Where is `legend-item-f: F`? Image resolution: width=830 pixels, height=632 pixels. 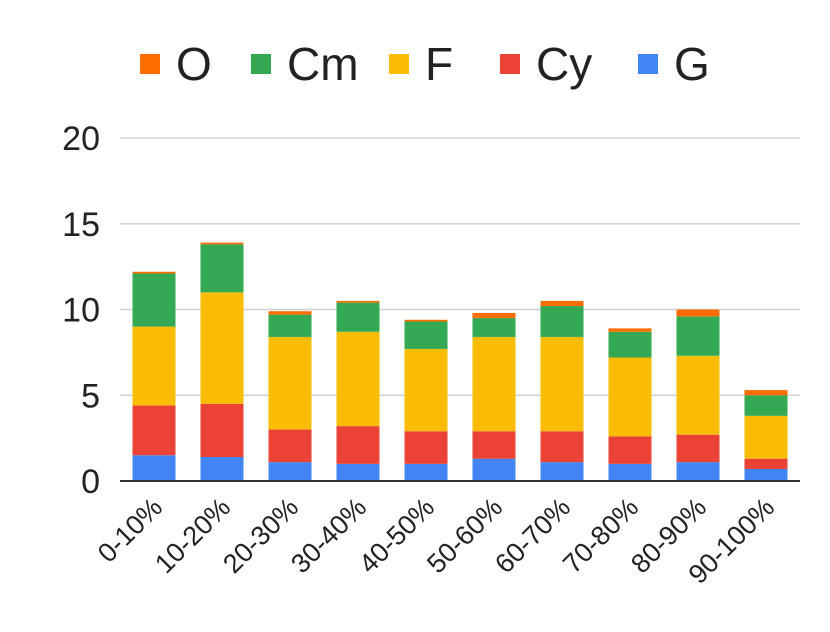 legend-item-f: F is located at coordinates (421, 64).